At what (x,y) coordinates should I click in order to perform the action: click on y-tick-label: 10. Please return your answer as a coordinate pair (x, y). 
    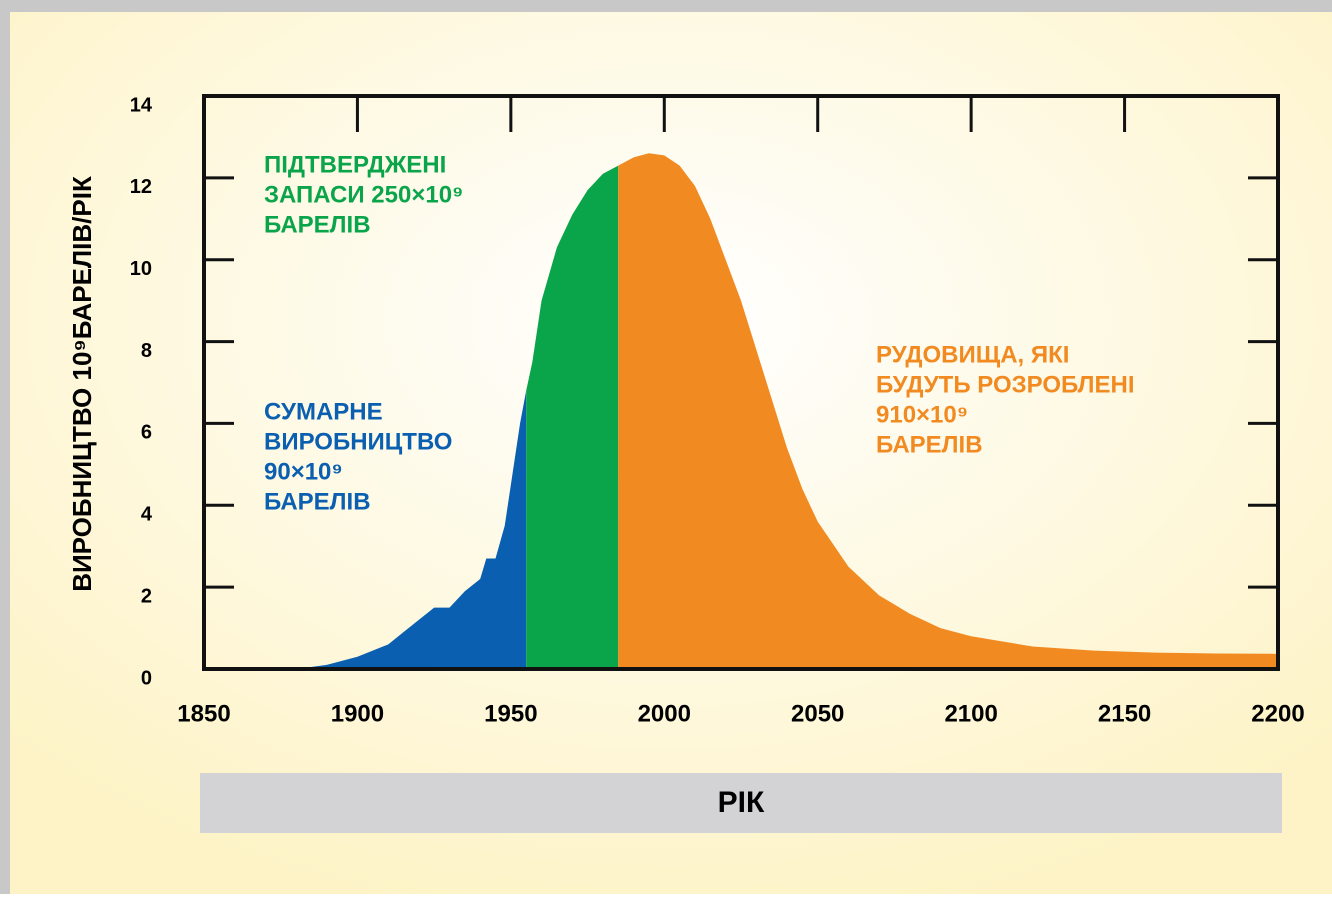
    Looking at the image, I should click on (141, 269).